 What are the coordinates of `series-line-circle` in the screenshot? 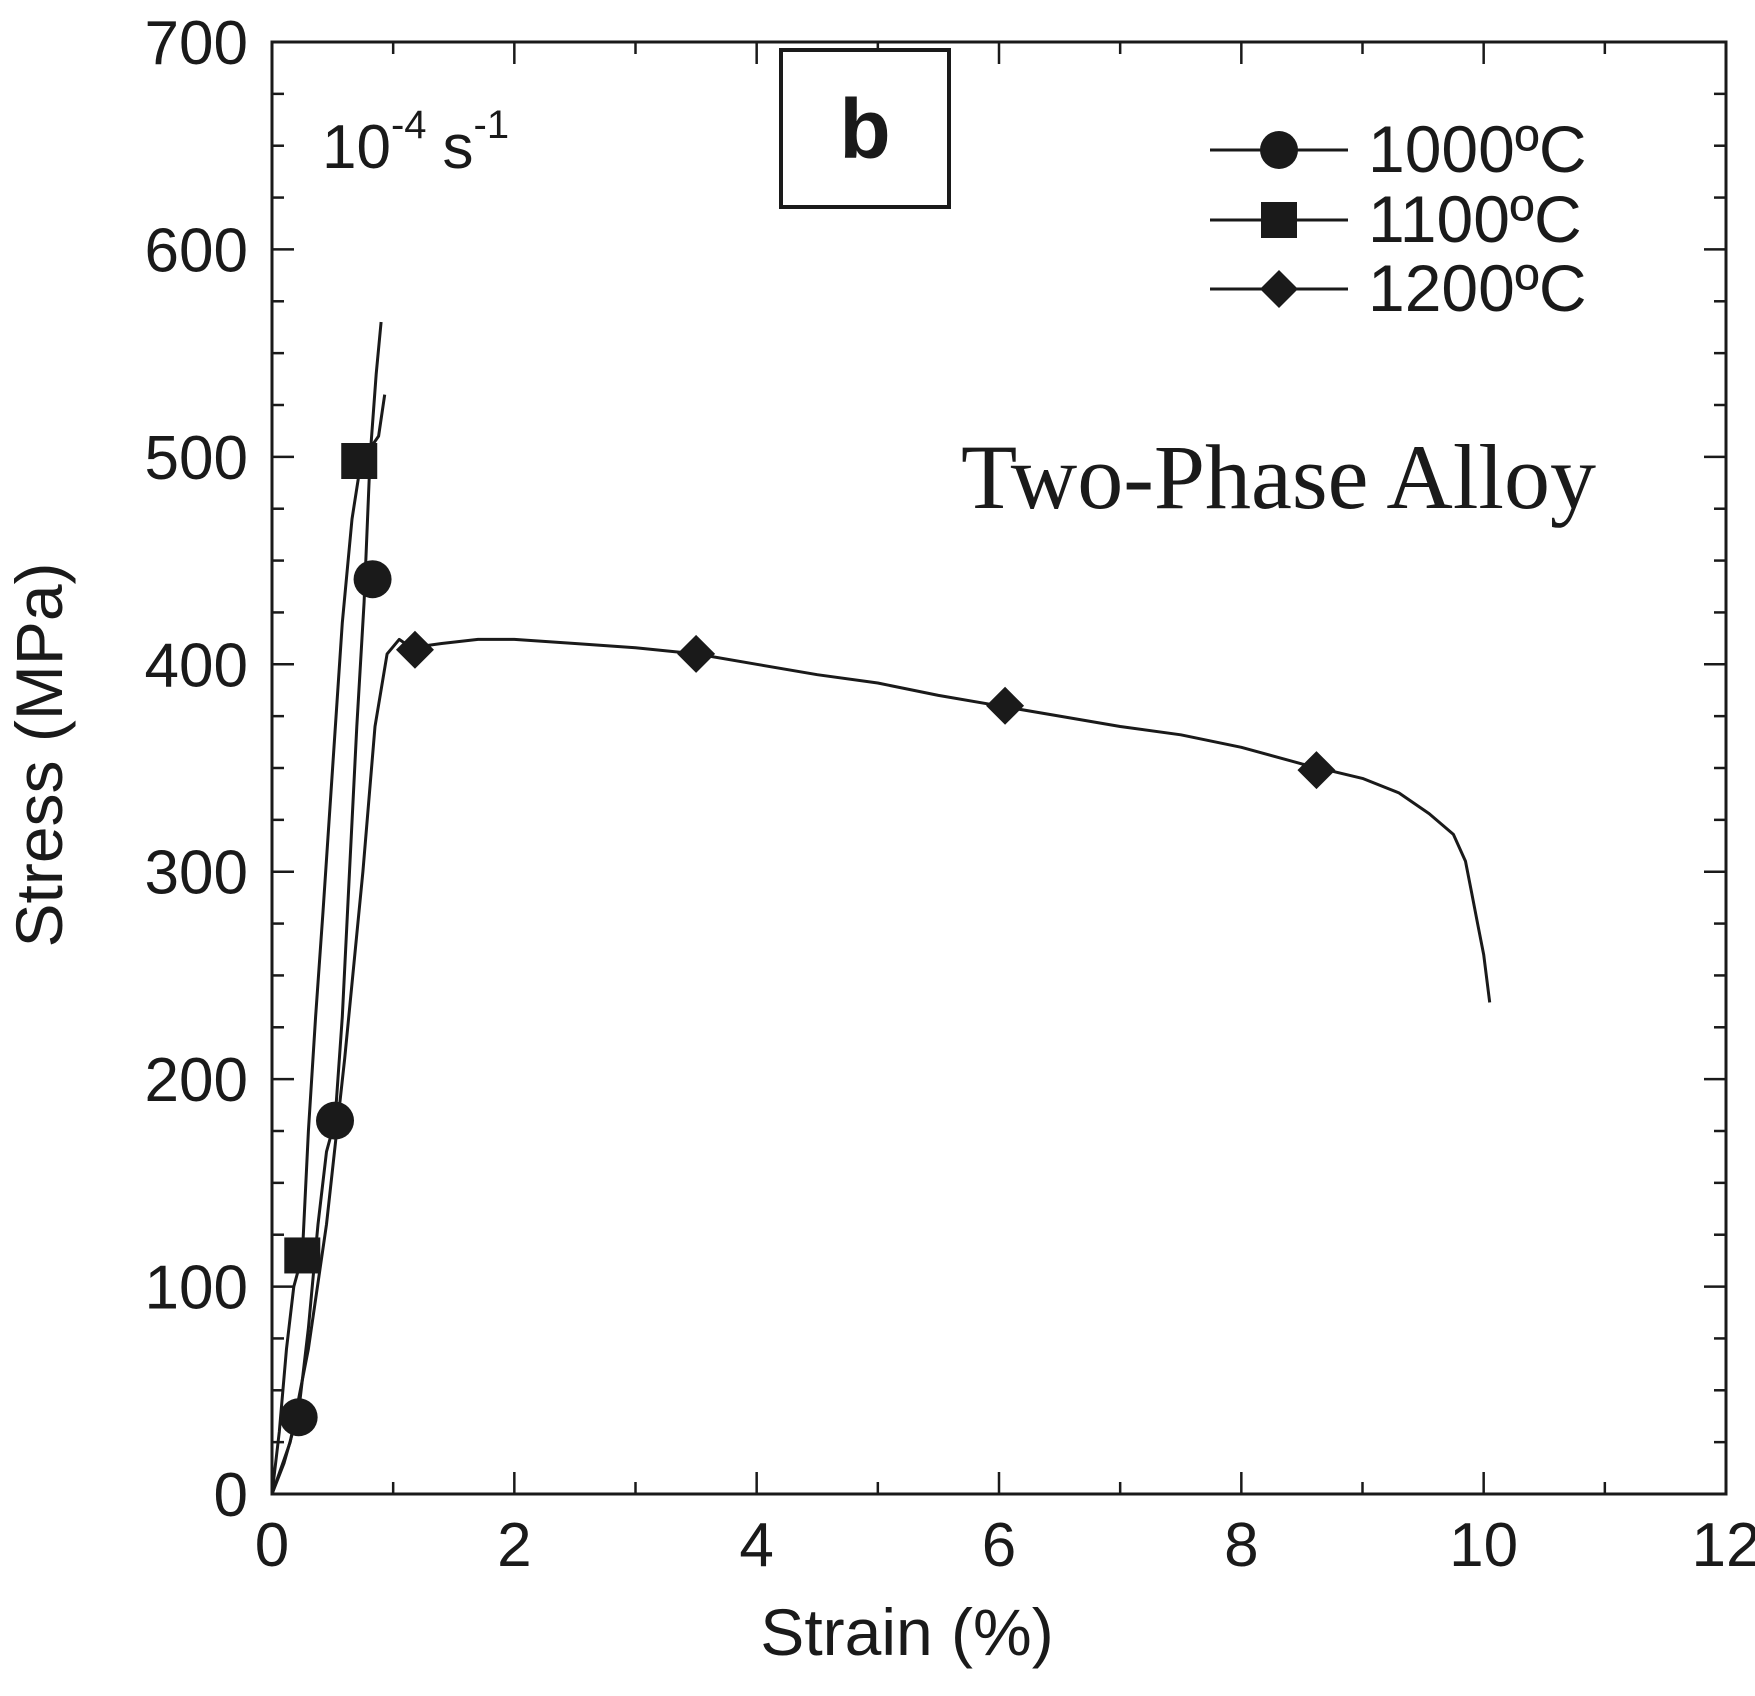 It's located at (326, 908).